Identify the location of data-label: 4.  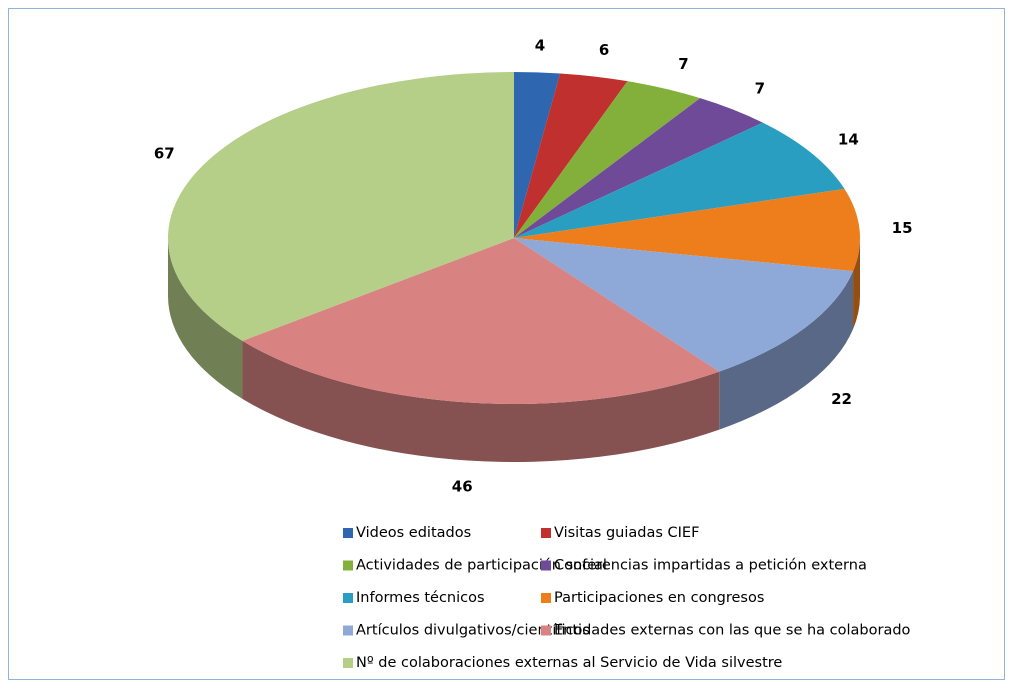
(540, 45).